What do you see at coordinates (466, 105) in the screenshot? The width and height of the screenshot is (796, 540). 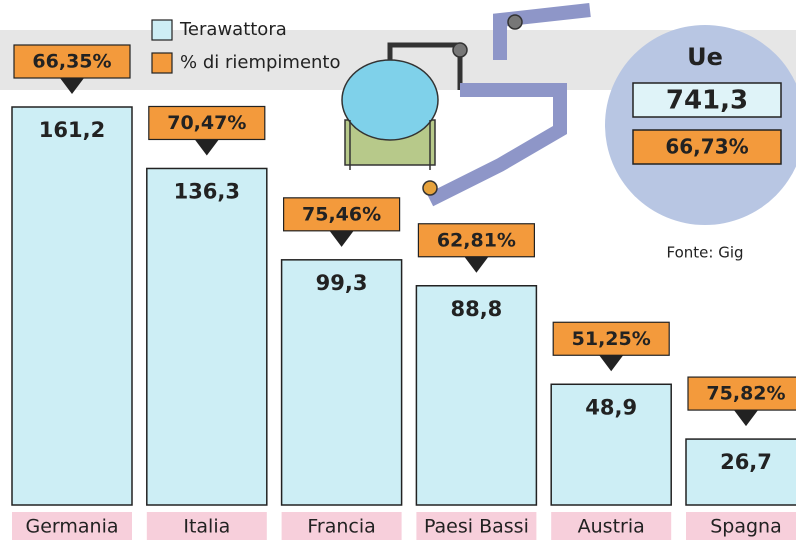 I see `tank-illustration` at bounding box center [466, 105].